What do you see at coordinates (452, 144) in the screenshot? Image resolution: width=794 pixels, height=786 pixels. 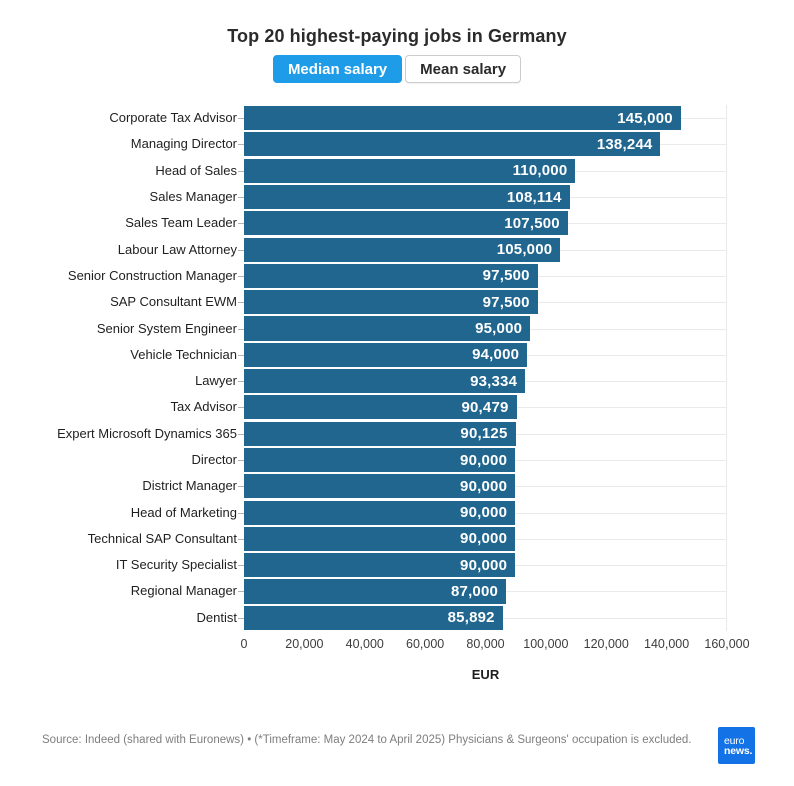 I see `bar: 138,244` at bounding box center [452, 144].